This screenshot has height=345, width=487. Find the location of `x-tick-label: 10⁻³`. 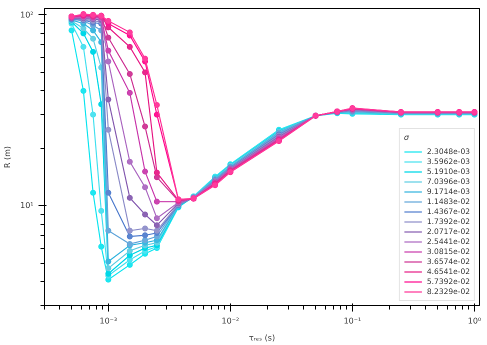

x-tick-label: 10⁻³ is located at coordinates (109, 321).